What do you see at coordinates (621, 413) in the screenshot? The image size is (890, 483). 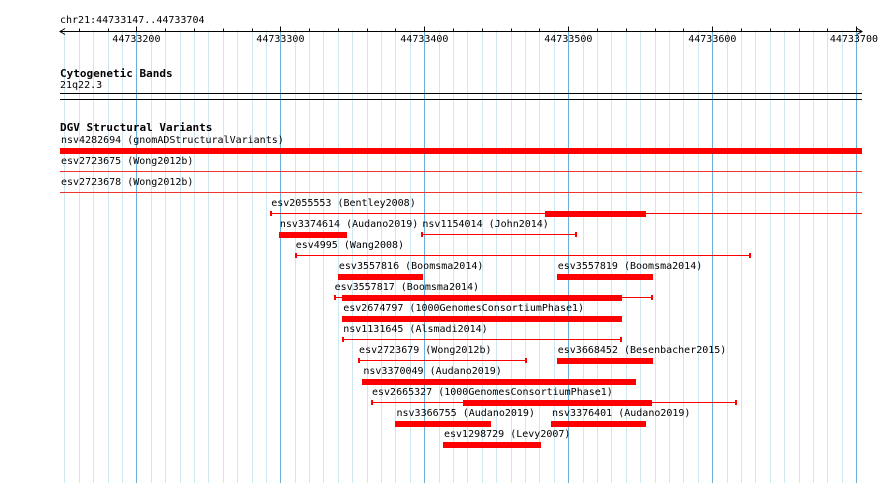 I see `variant-label: nsv3376401 (Audano2019)` at bounding box center [621, 413].